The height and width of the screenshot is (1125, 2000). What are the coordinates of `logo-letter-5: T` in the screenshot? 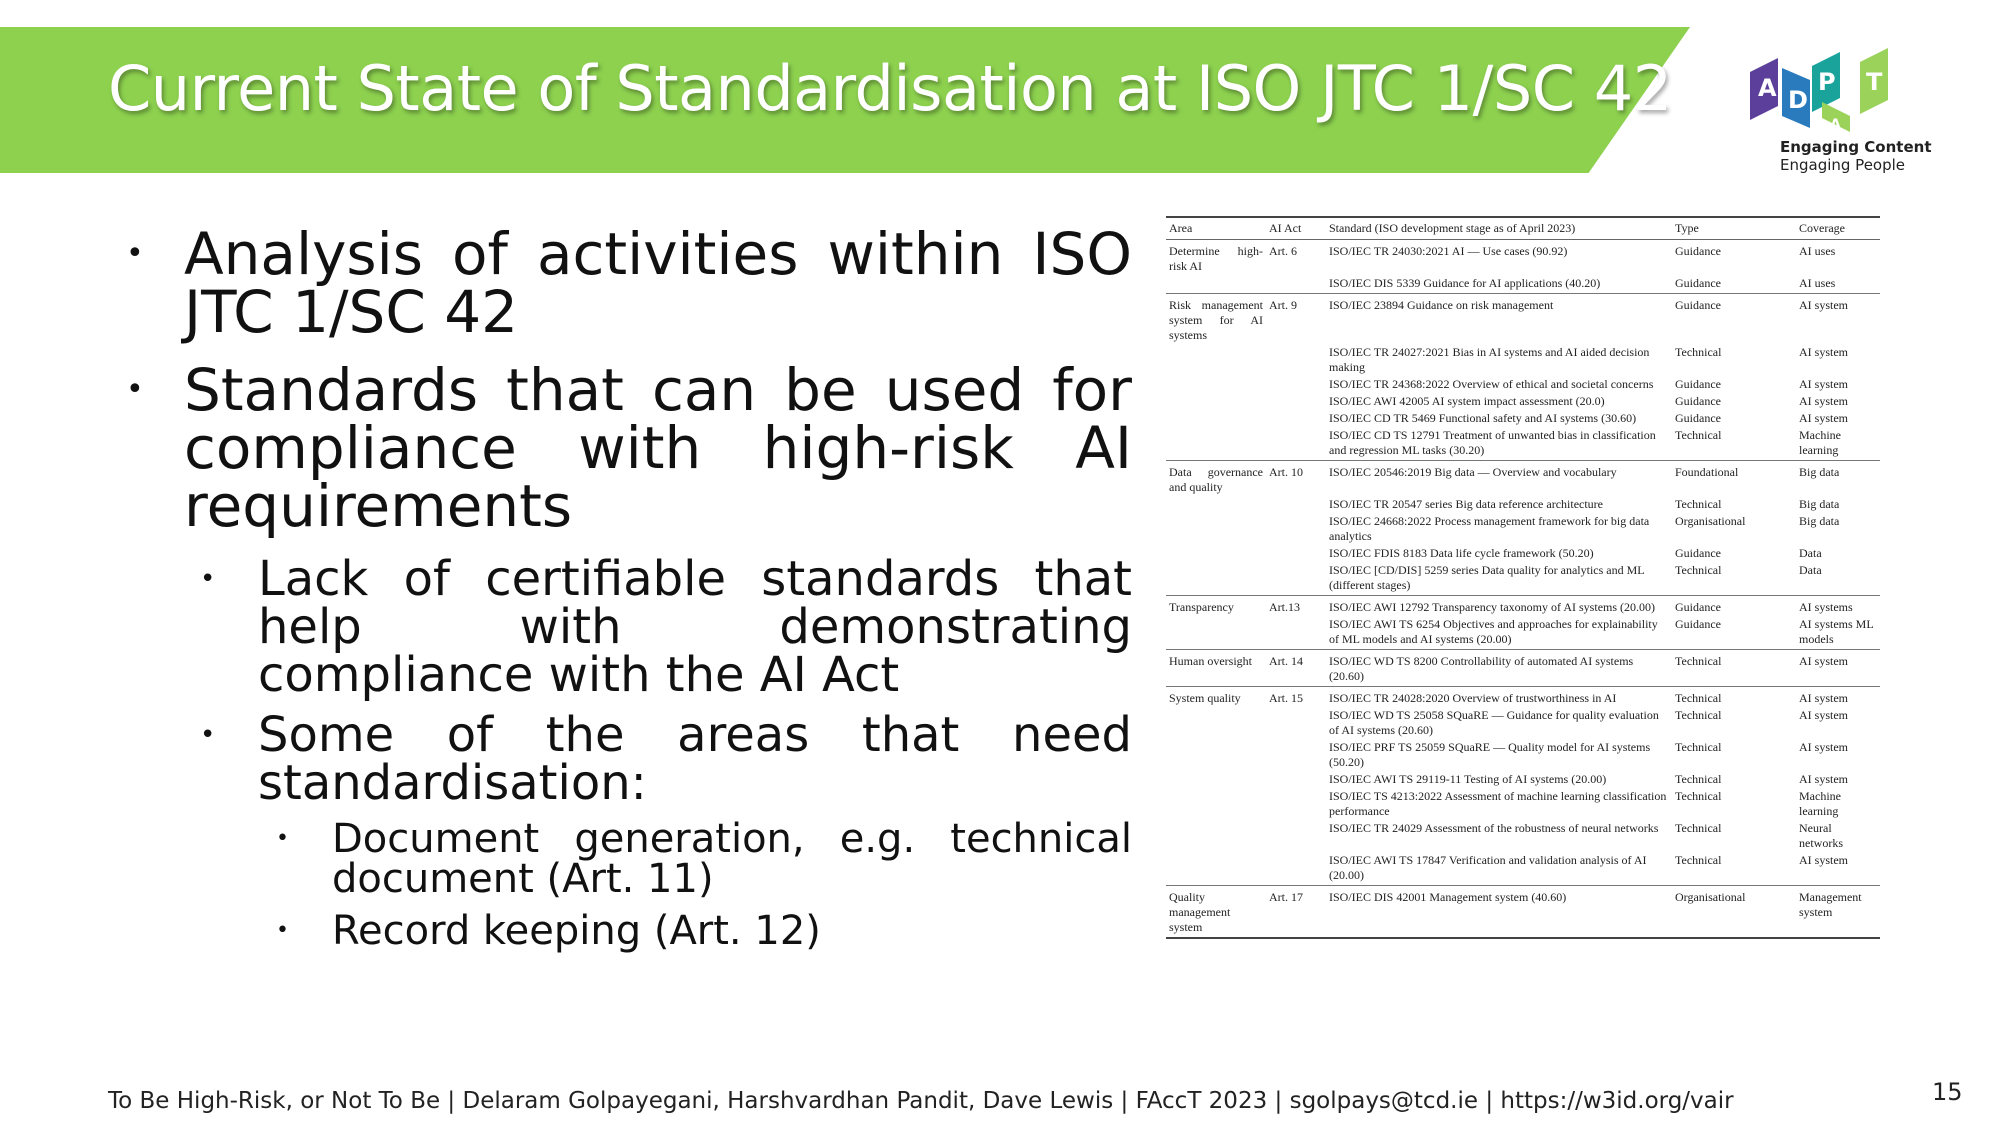 It's located at (1874, 82).